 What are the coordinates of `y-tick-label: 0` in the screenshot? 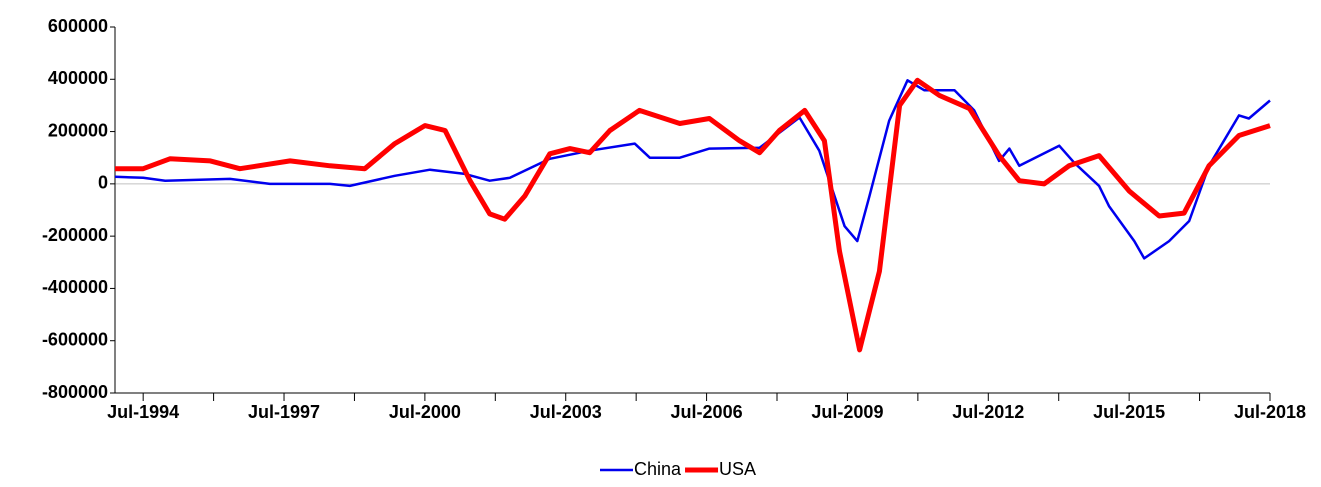 It's located at (103, 183).